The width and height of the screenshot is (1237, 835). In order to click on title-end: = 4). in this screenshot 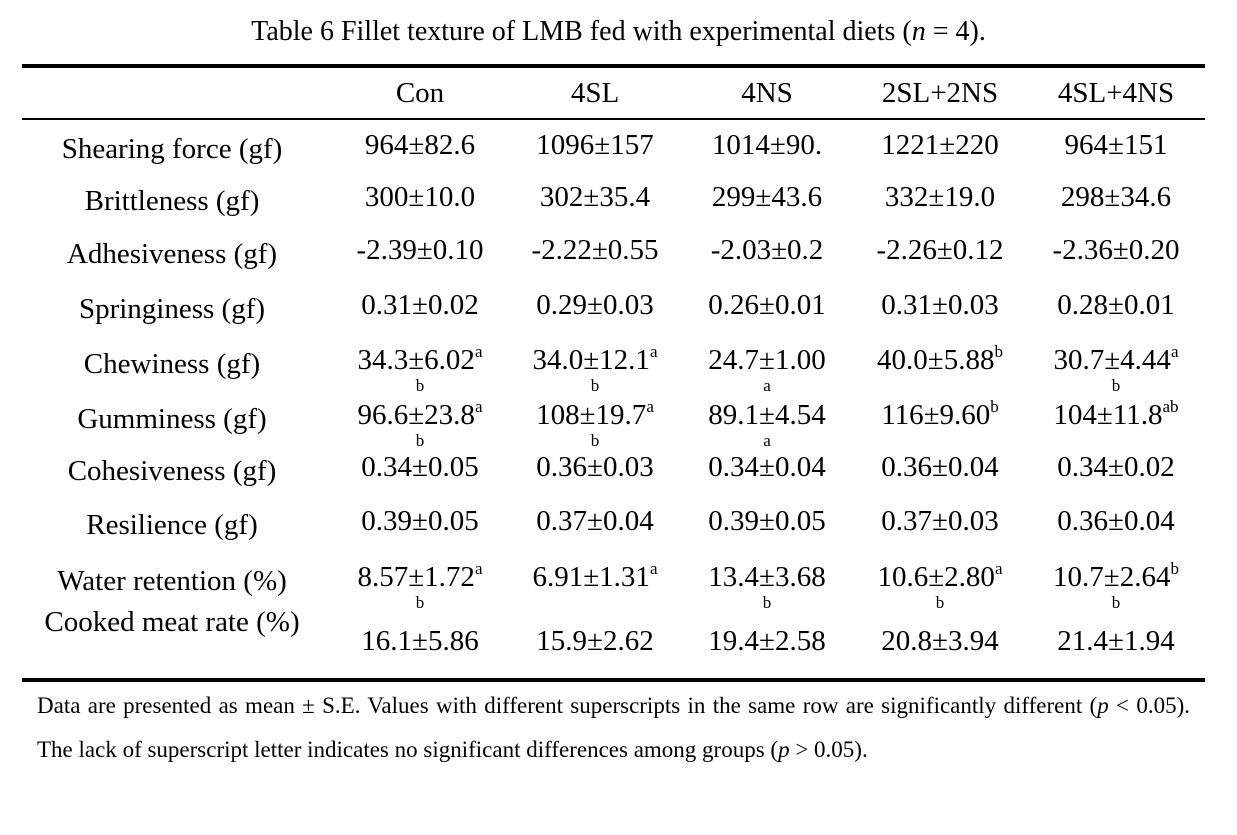, I will do `click(955, 31)`.